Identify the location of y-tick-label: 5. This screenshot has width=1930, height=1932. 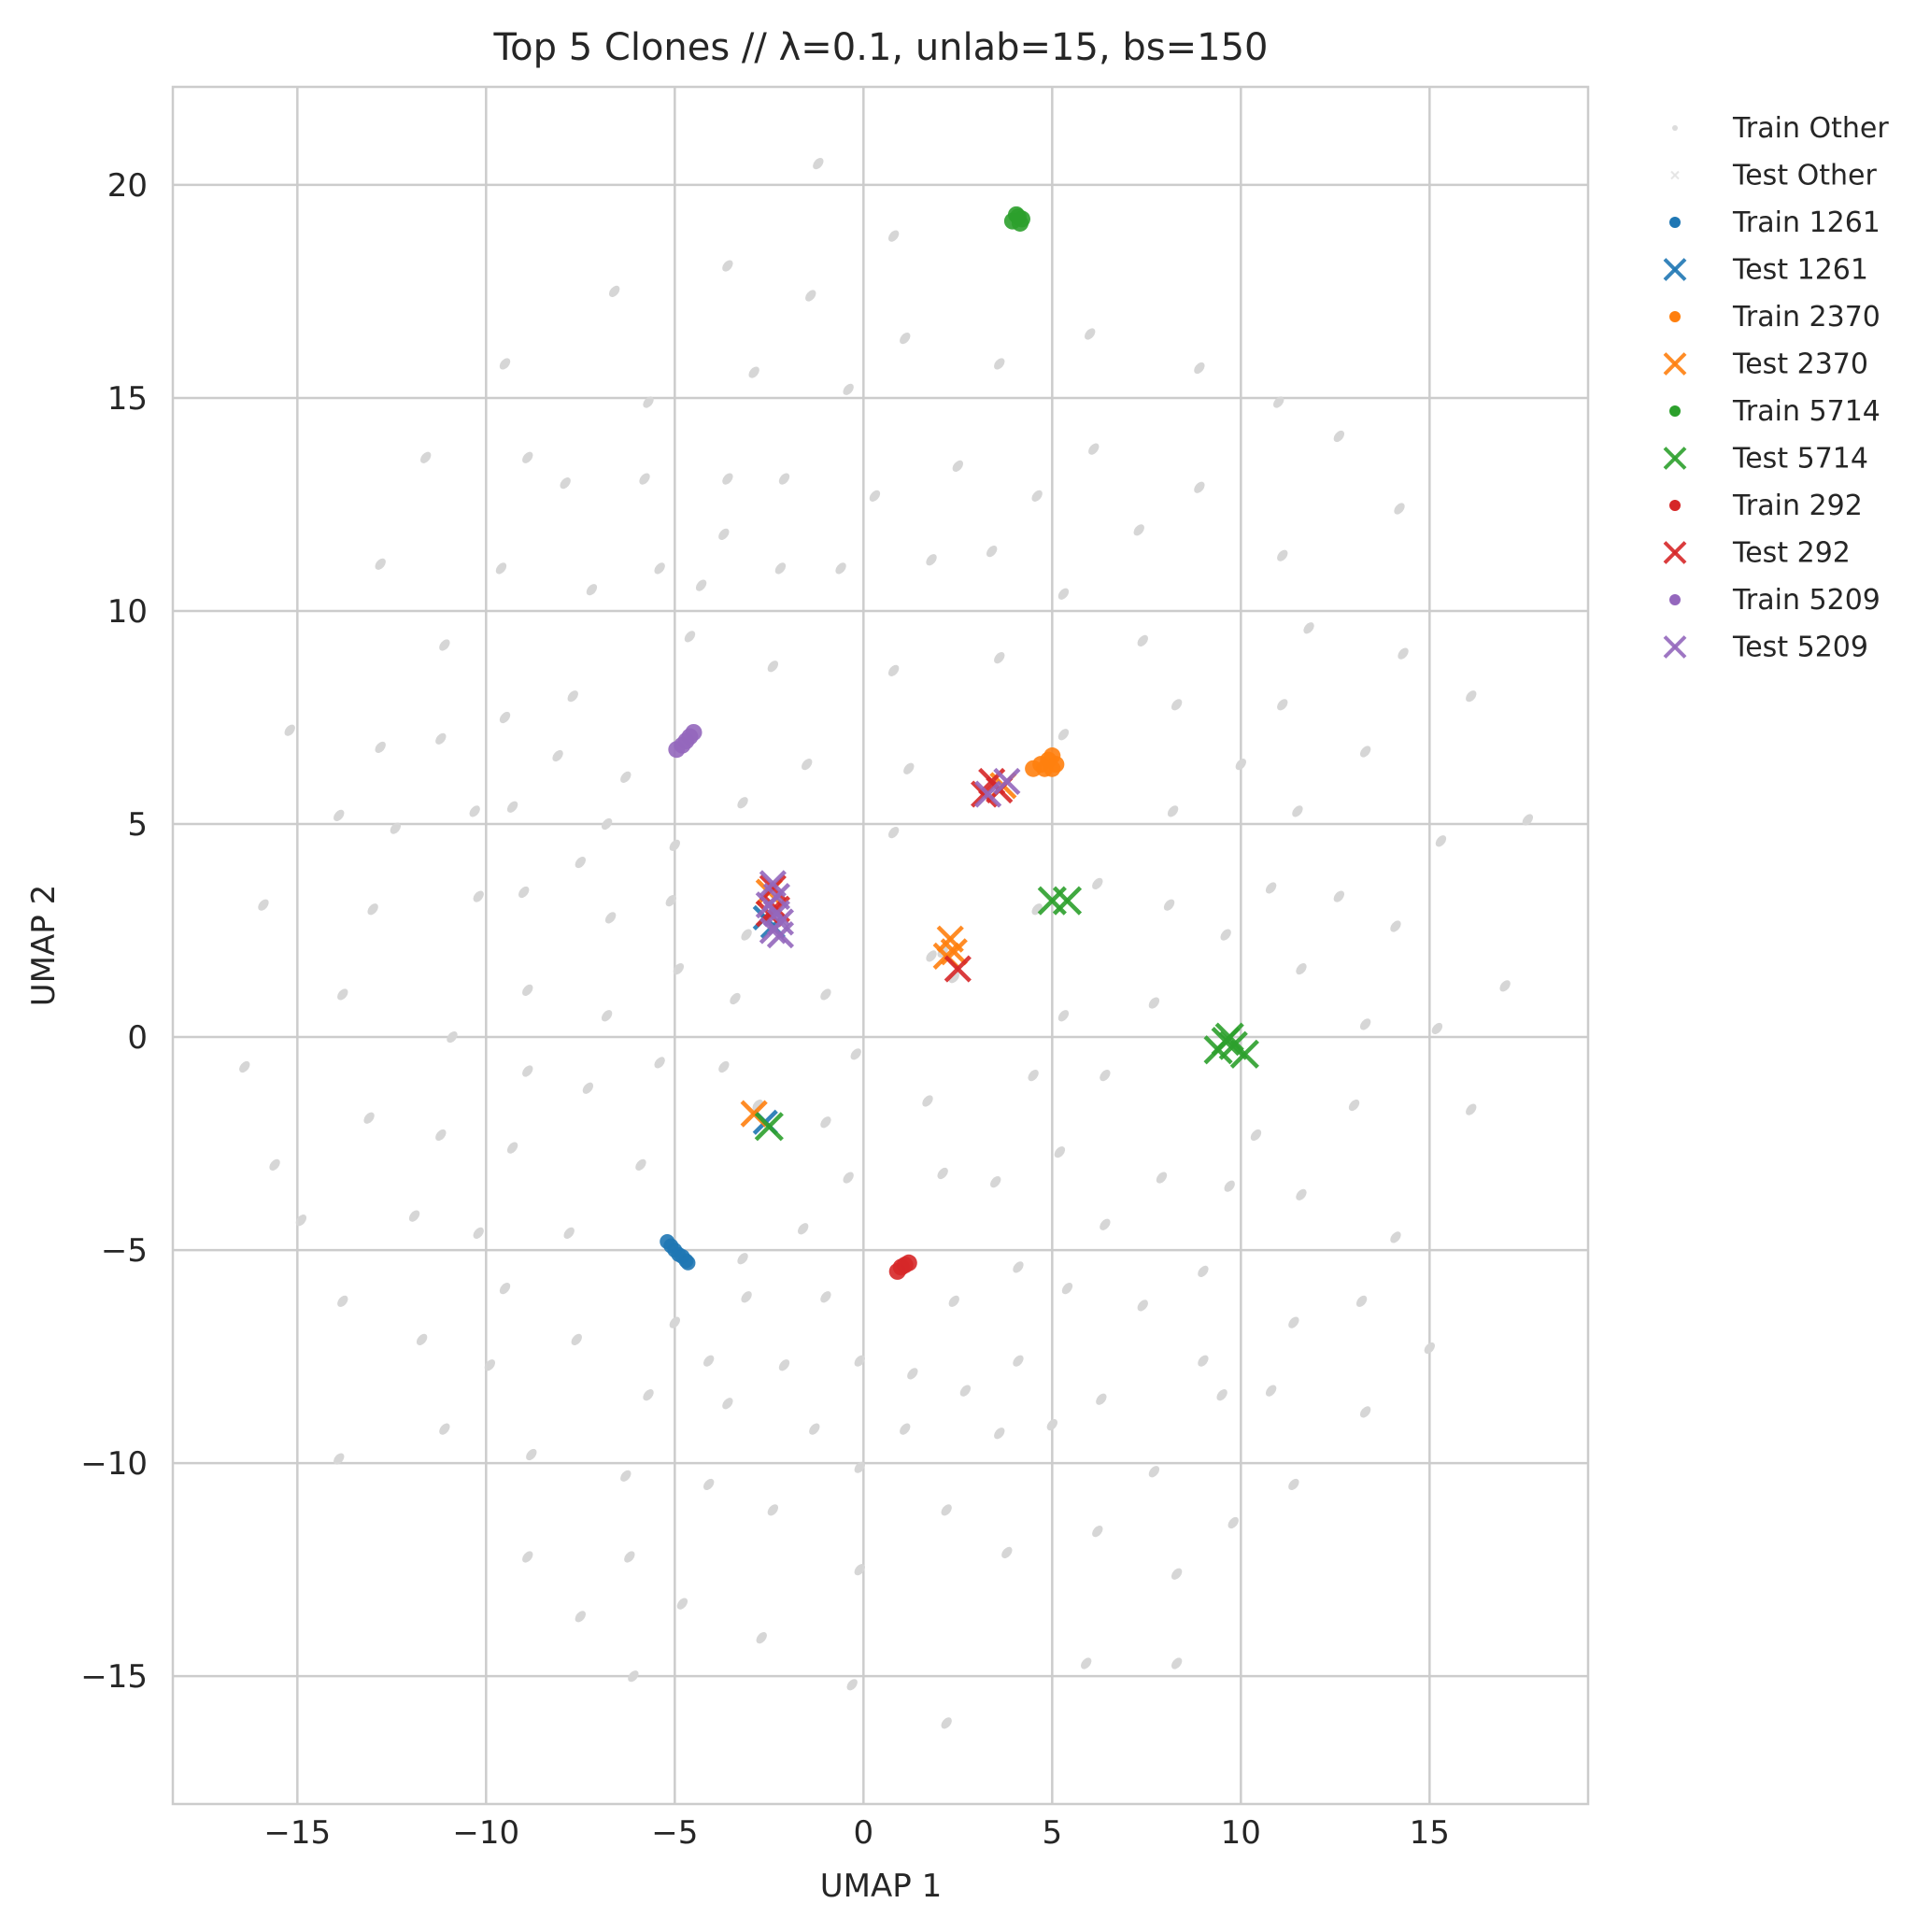
(137, 825).